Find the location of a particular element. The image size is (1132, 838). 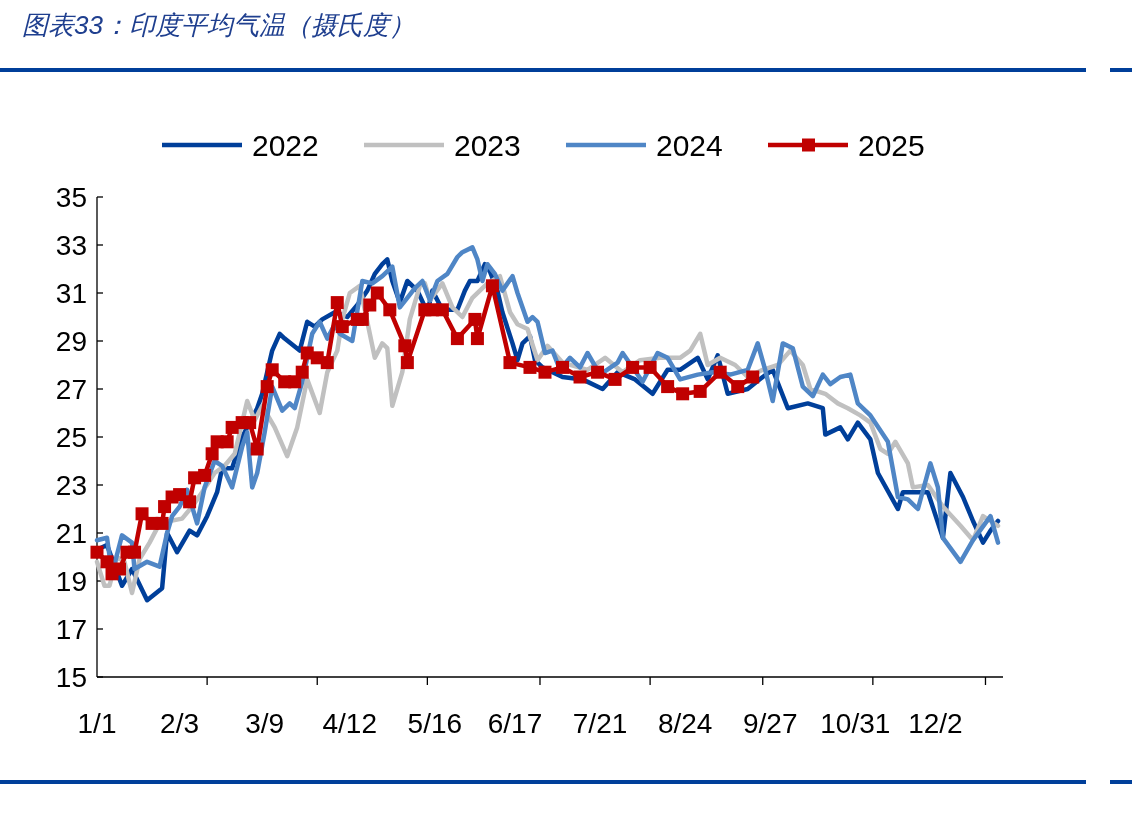

legend-label: 2022 is located at coordinates (285, 145).